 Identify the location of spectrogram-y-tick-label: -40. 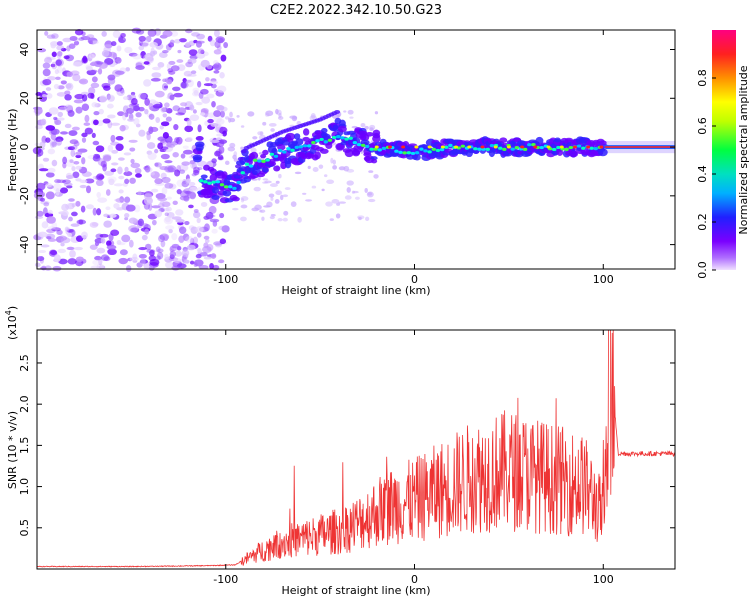
(24, 245).